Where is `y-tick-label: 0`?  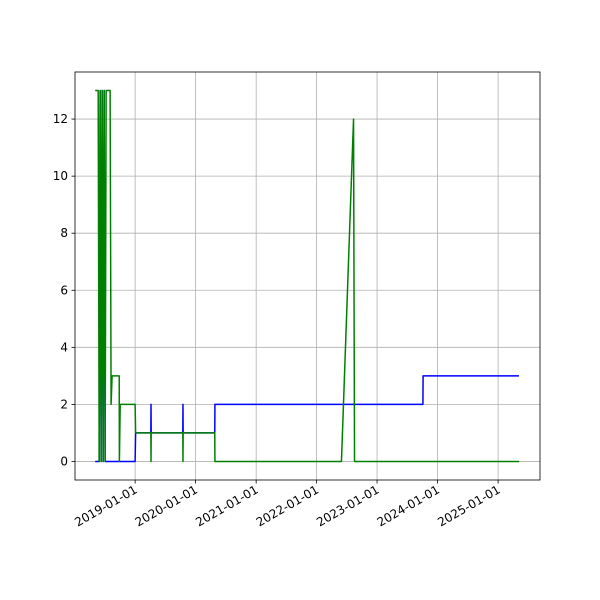
y-tick-label: 0 is located at coordinates (64, 461).